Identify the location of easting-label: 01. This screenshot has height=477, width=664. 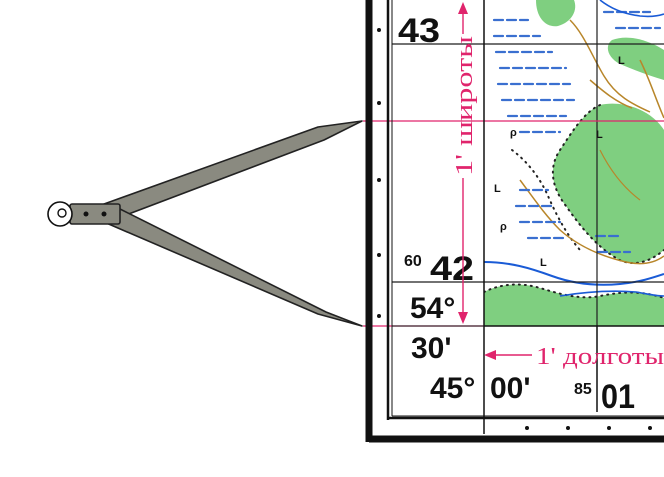
(618, 397).